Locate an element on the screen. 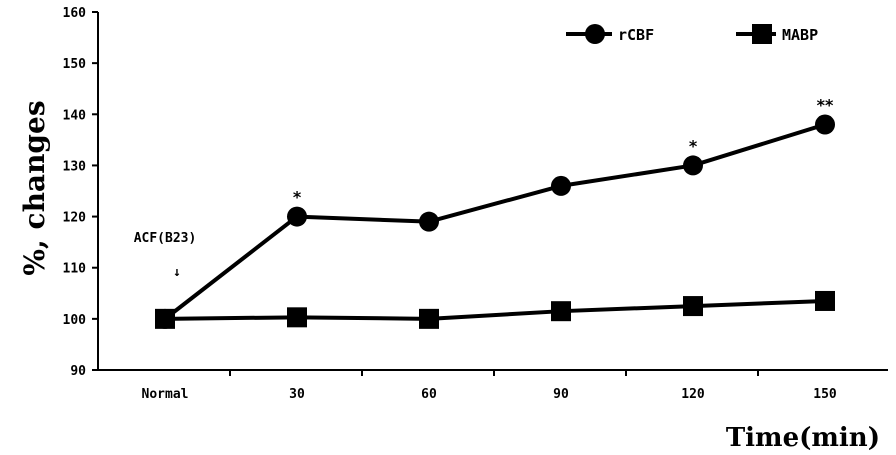 This screenshot has height=455, width=896. legend-label-rCBF: rCBF is located at coordinates (636, 35).